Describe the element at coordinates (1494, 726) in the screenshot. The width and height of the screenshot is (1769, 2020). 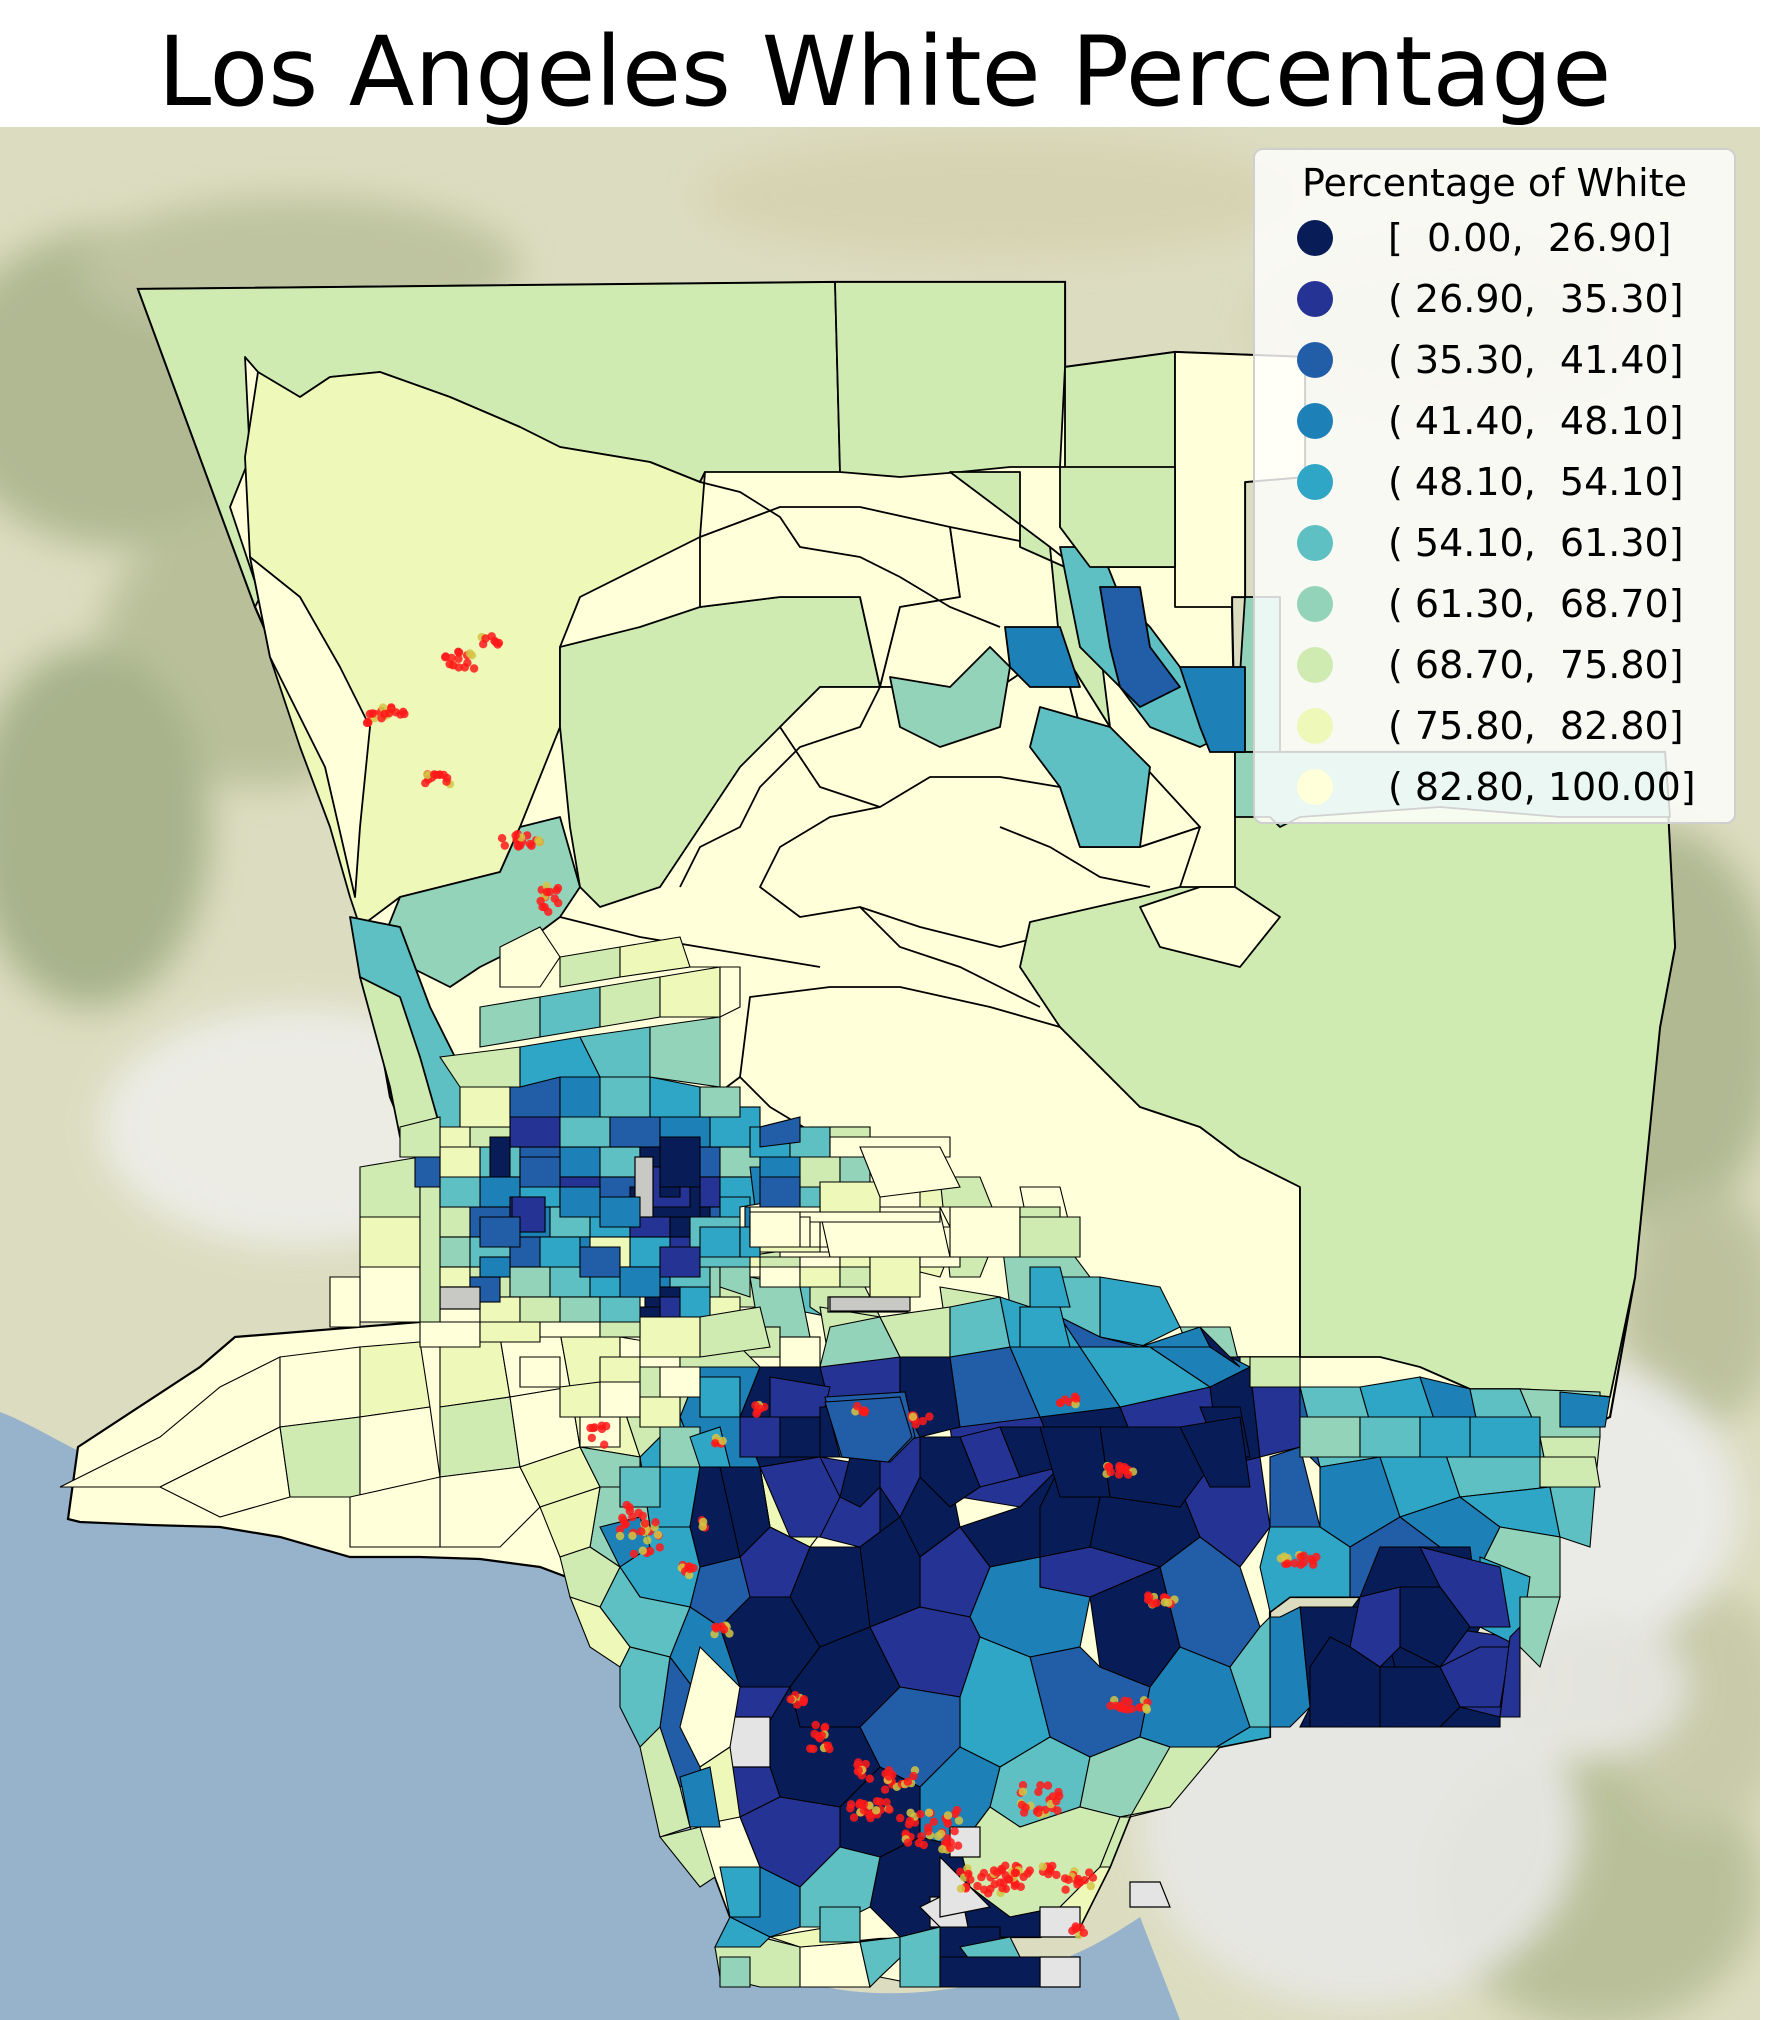
I see `legend-item: ( 75.80, 82.80]` at that location.